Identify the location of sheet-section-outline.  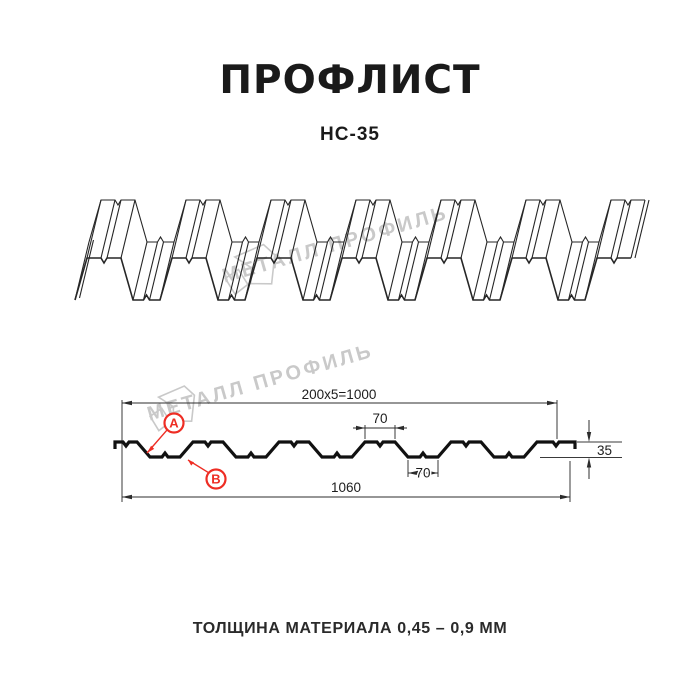
(345, 449).